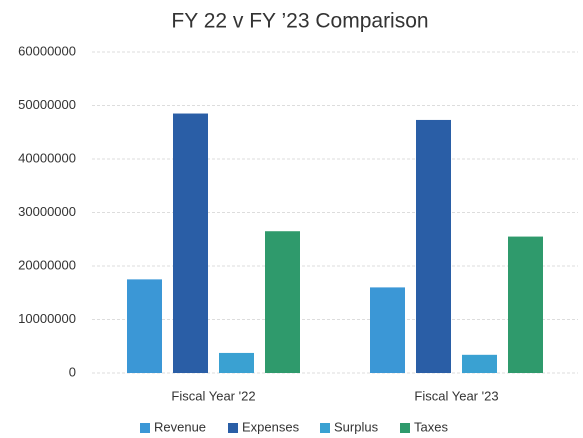 The image size is (583, 438). I want to click on chart-title: FY 22 v FY ’23 Comparison, so click(299, 21).